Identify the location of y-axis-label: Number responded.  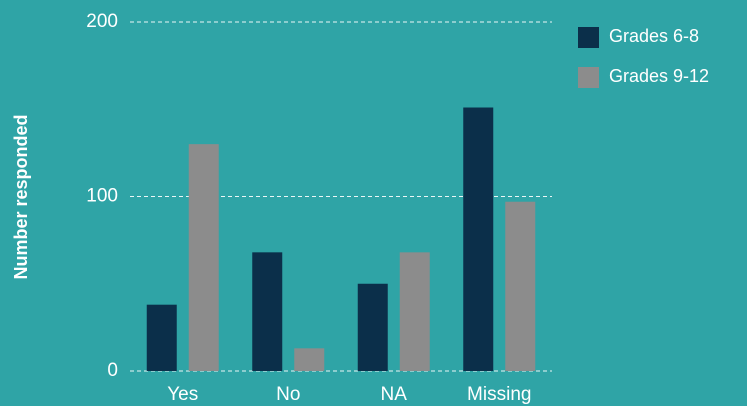
(21, 196).